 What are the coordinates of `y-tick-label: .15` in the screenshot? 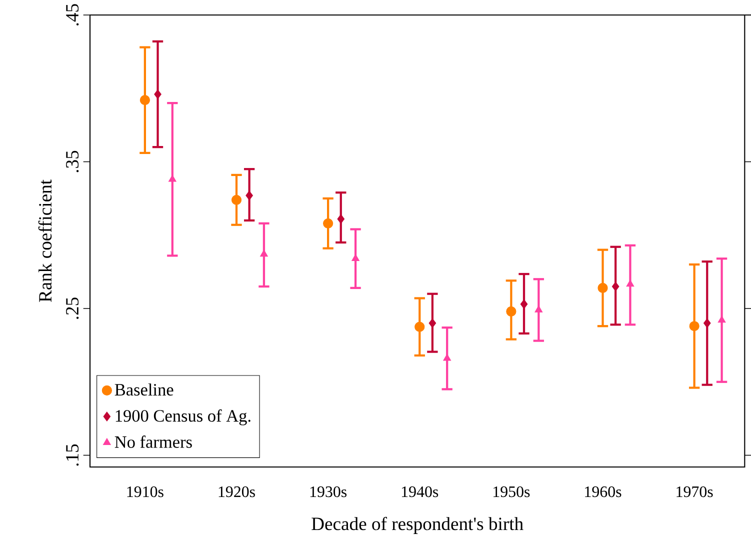 It's located at (72, 455).